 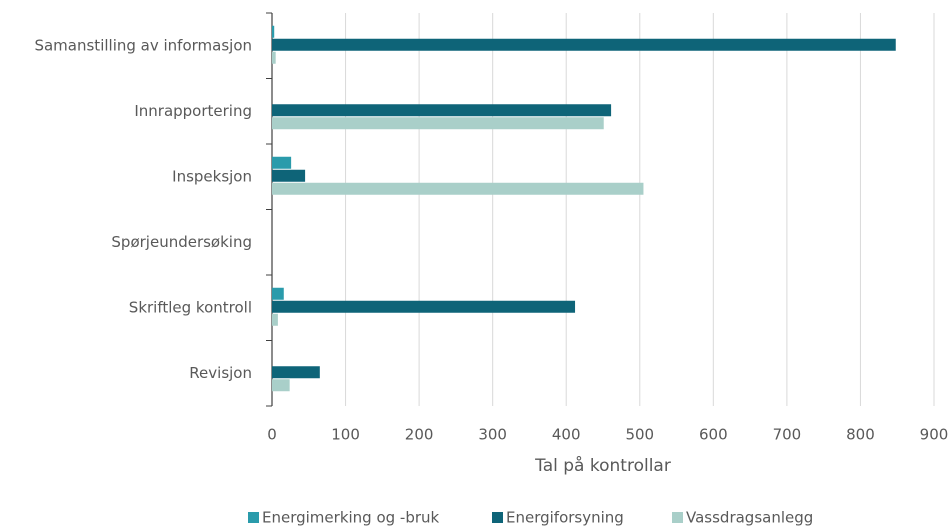 I want to click on x-tick-label: 400, so click(x=566, y=435).